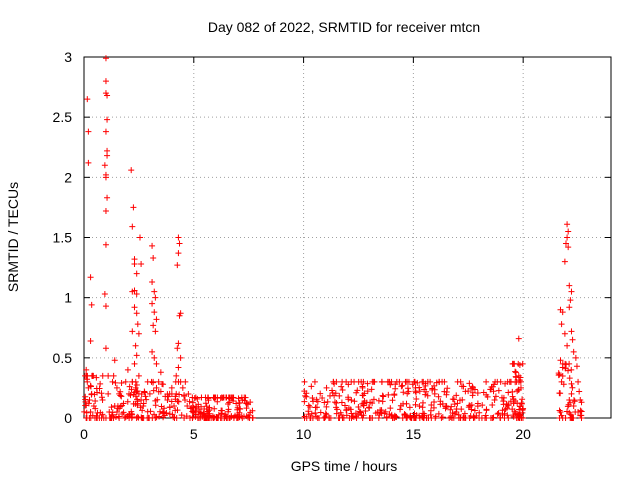 The image size is (640, 480). What do you see at coordinates (13, 237) in the screenshot?
I see `y-axis-label: SRMTID / TECUs` at bounding box center [13, 237].